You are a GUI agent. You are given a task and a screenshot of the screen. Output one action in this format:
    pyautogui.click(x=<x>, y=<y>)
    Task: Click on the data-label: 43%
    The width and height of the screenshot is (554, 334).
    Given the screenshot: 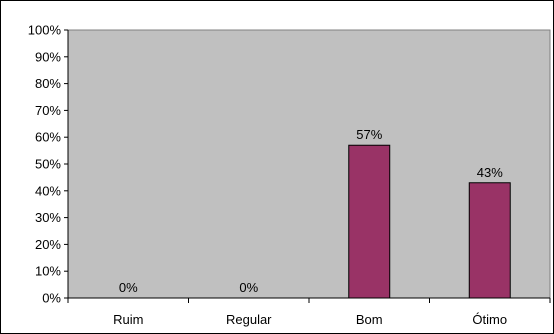 What is the action you would take?
    pyautogui.click(x=490, y=172)
    